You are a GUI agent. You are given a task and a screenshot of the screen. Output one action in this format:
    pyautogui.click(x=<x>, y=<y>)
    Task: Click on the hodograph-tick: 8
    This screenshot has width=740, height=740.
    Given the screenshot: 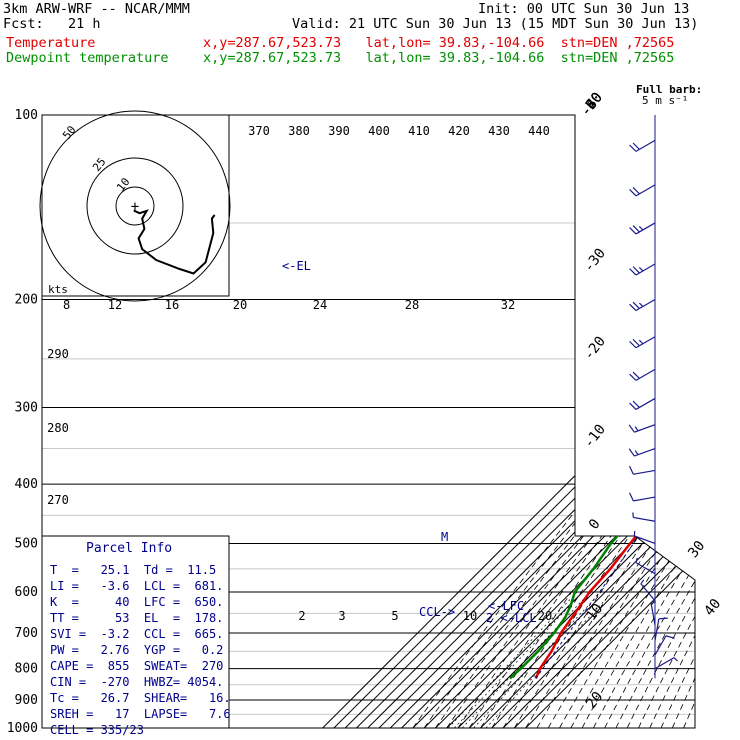 What is the action you would take?
    pyautogui.click(x=66, y=305)
    